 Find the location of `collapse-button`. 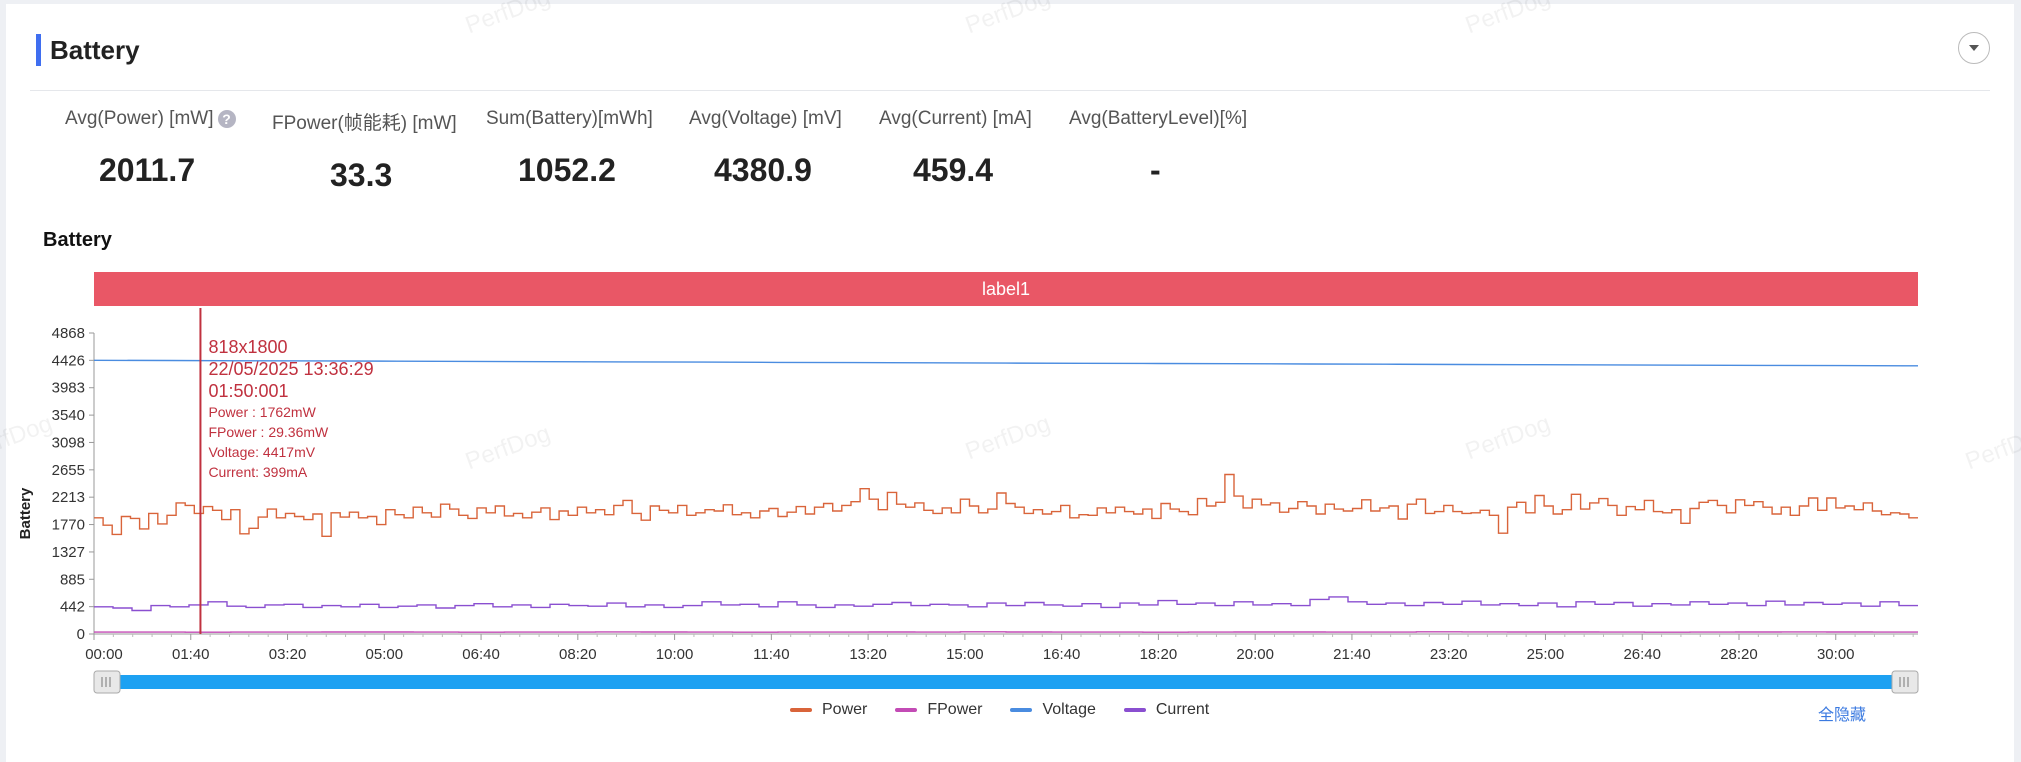

collapse-button is located at coordinates (1974, 48).